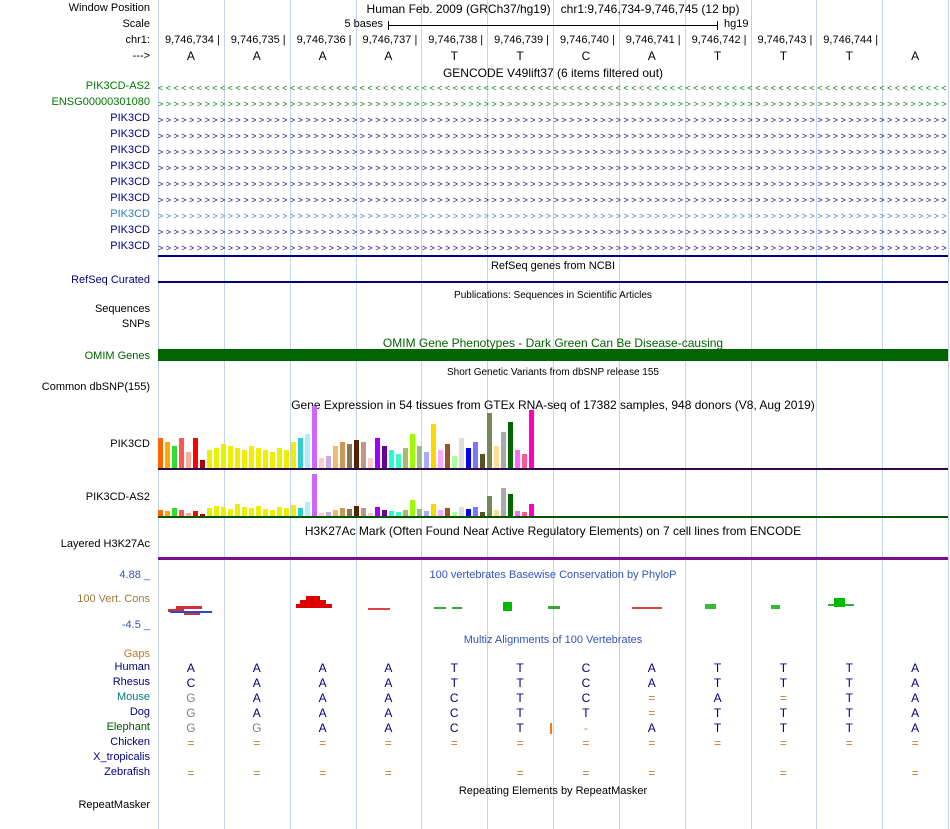  Describe the element at coordinates (128, 727) in the screenshot. I see `species-label: Elephant` at that location.